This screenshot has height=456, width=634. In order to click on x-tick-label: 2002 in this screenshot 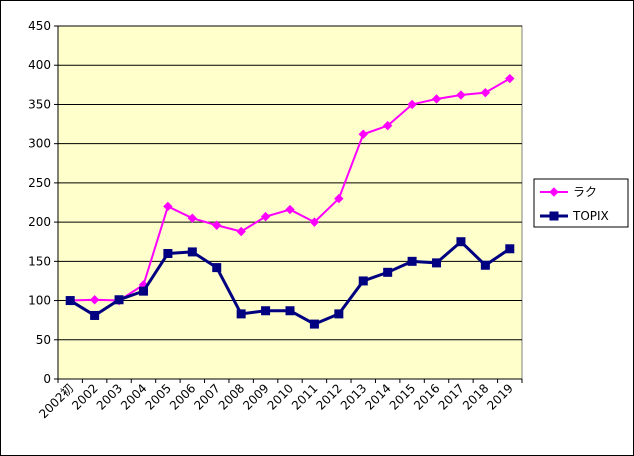, I will do `click(84, 396)`.